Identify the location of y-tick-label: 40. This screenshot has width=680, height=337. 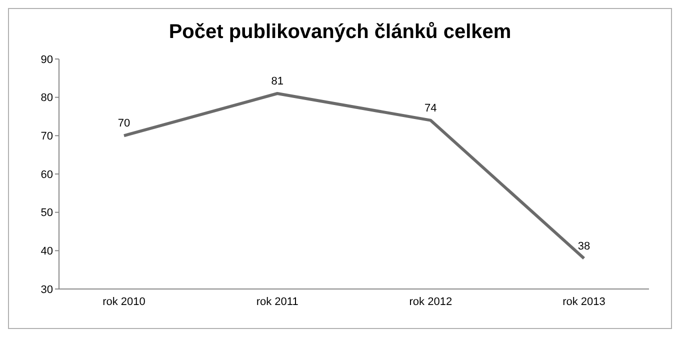
(46, 252).